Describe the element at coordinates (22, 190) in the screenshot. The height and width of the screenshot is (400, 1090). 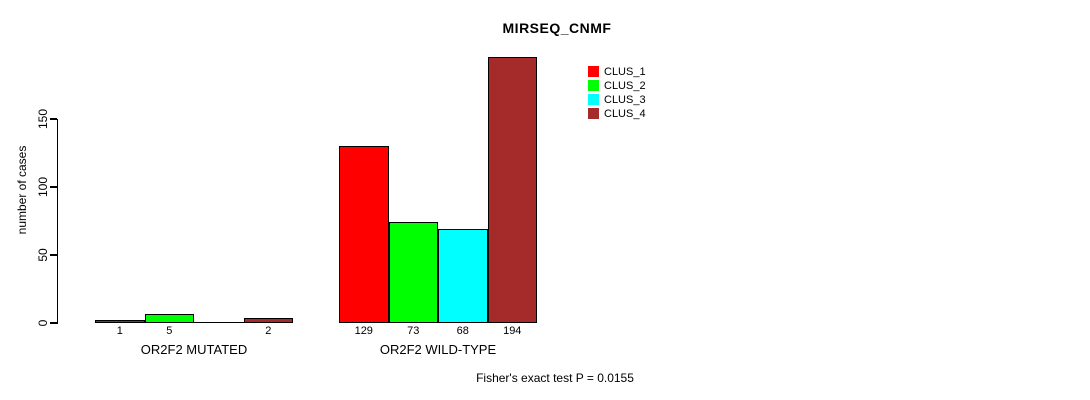
I see `y-axis-label: number of cases` at that location.